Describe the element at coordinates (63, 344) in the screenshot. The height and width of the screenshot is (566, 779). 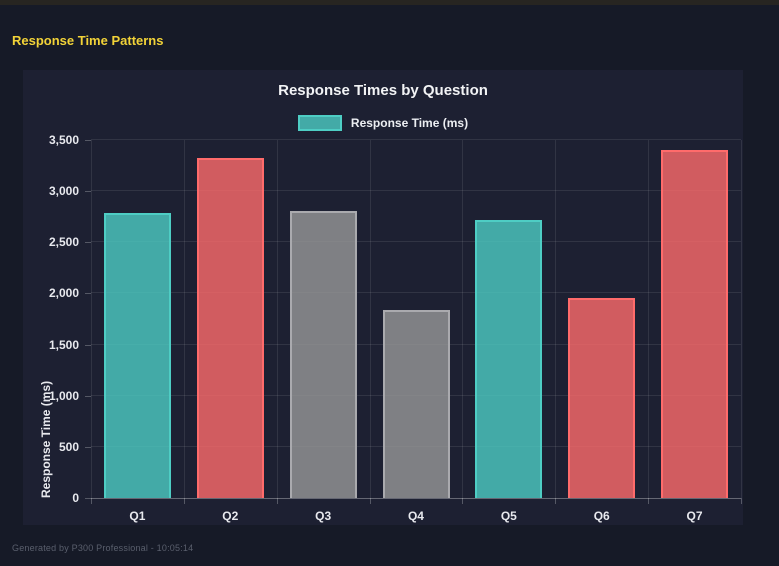
I see `y-tick-label: 1,500` at that location.